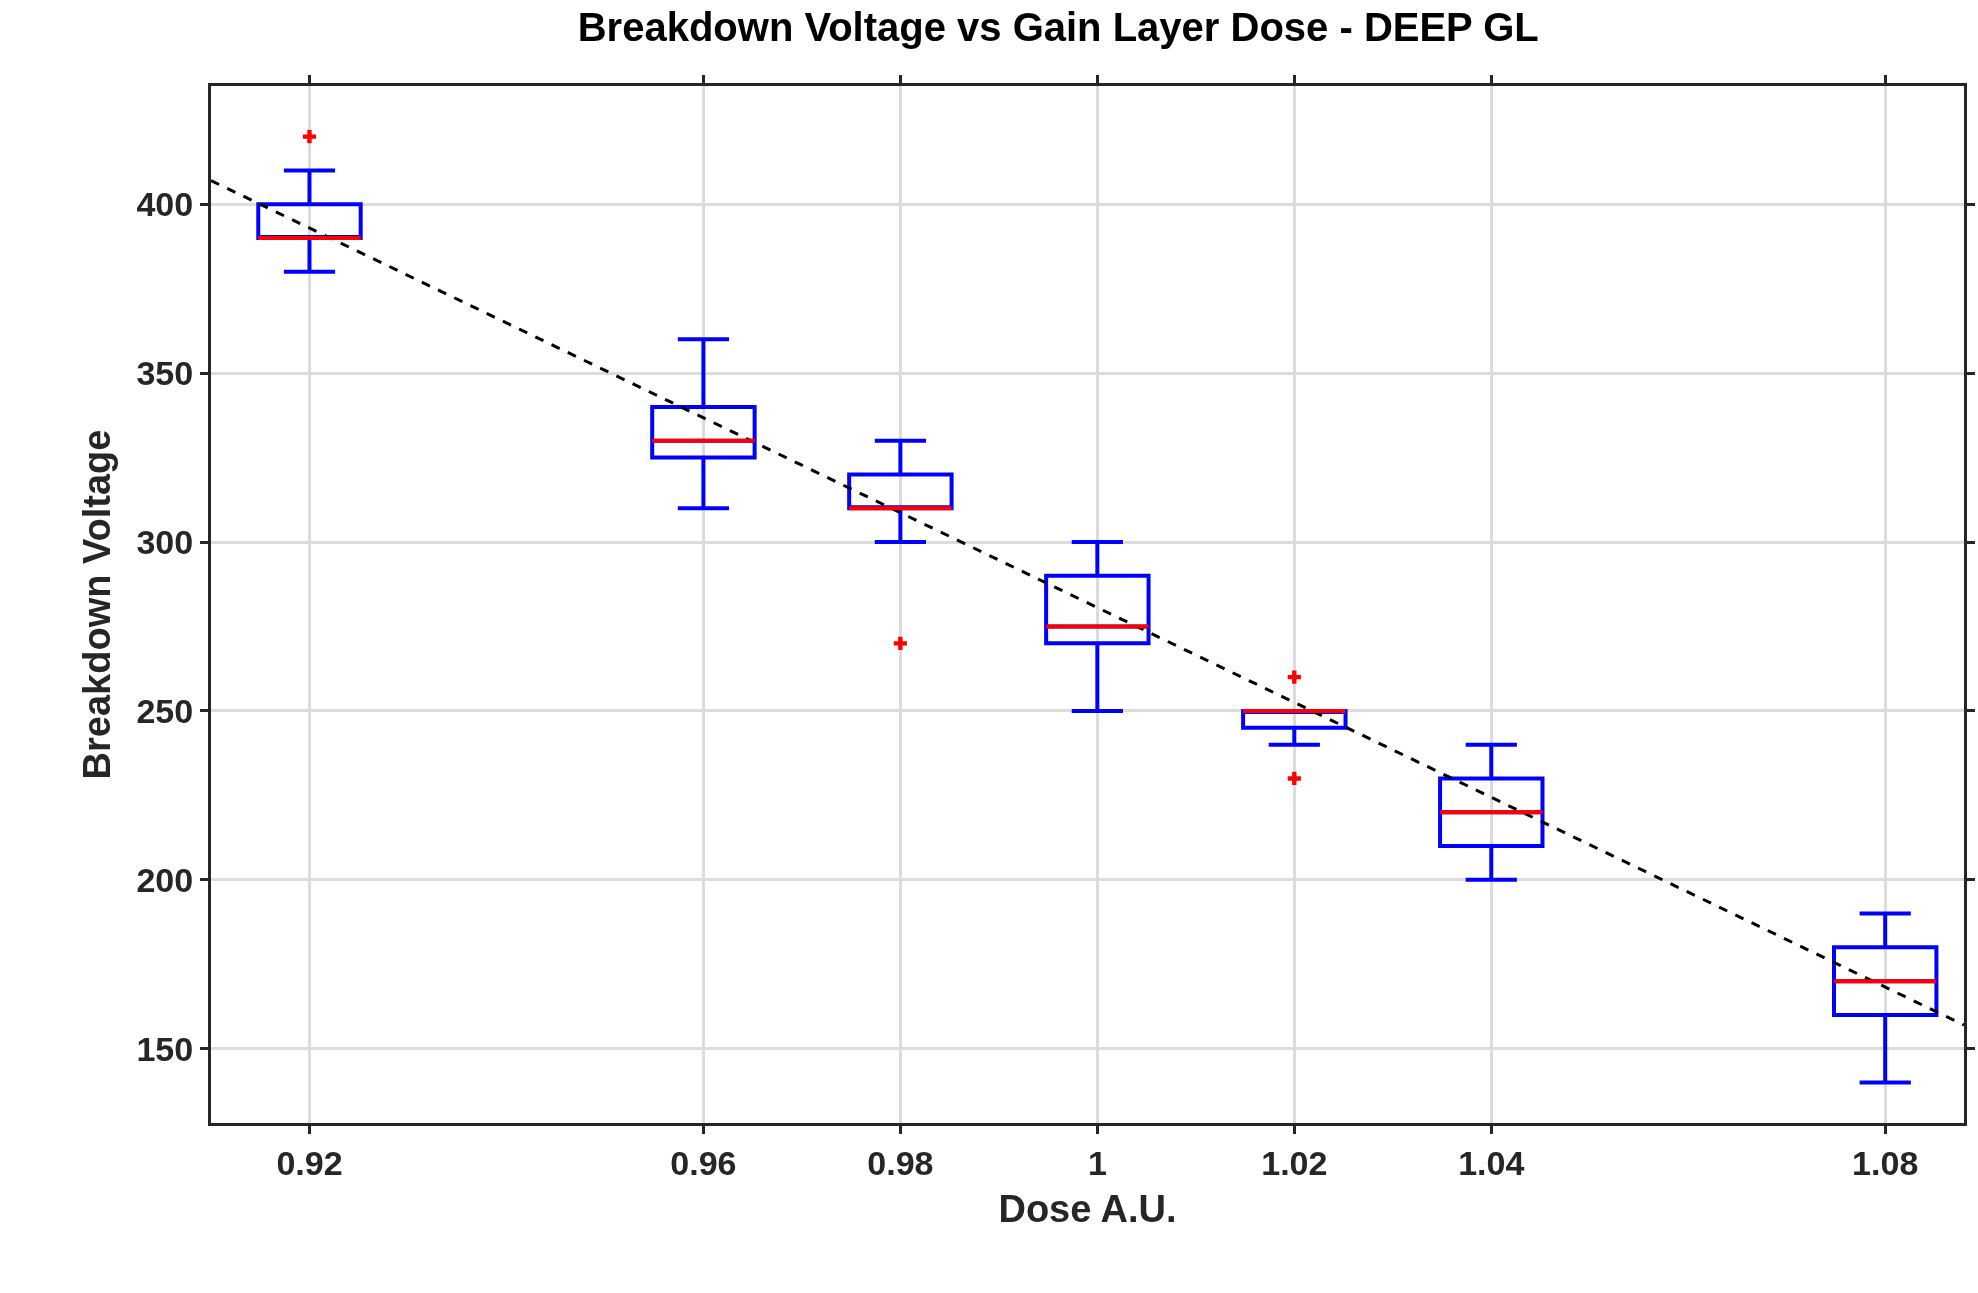 The height and width of the screenshot is (1293, 1978). Describe the element at coordinates (165, 373) in the screenshot. I see `y-tick-label: 350` at that location.